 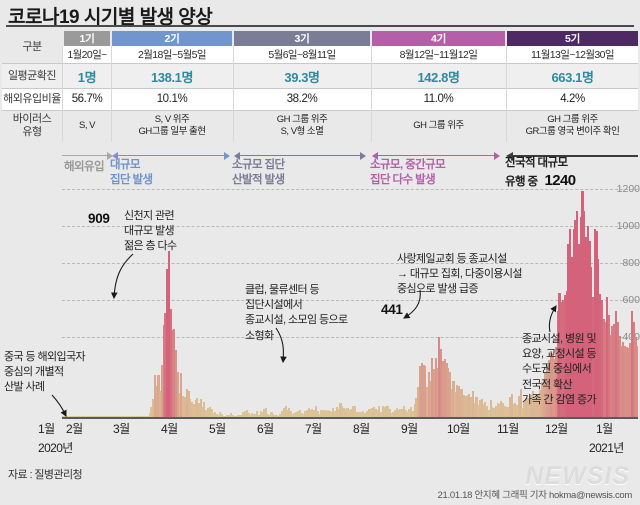 I want to click on phase-arrow-1-head-right, so click(x=110, y=156).